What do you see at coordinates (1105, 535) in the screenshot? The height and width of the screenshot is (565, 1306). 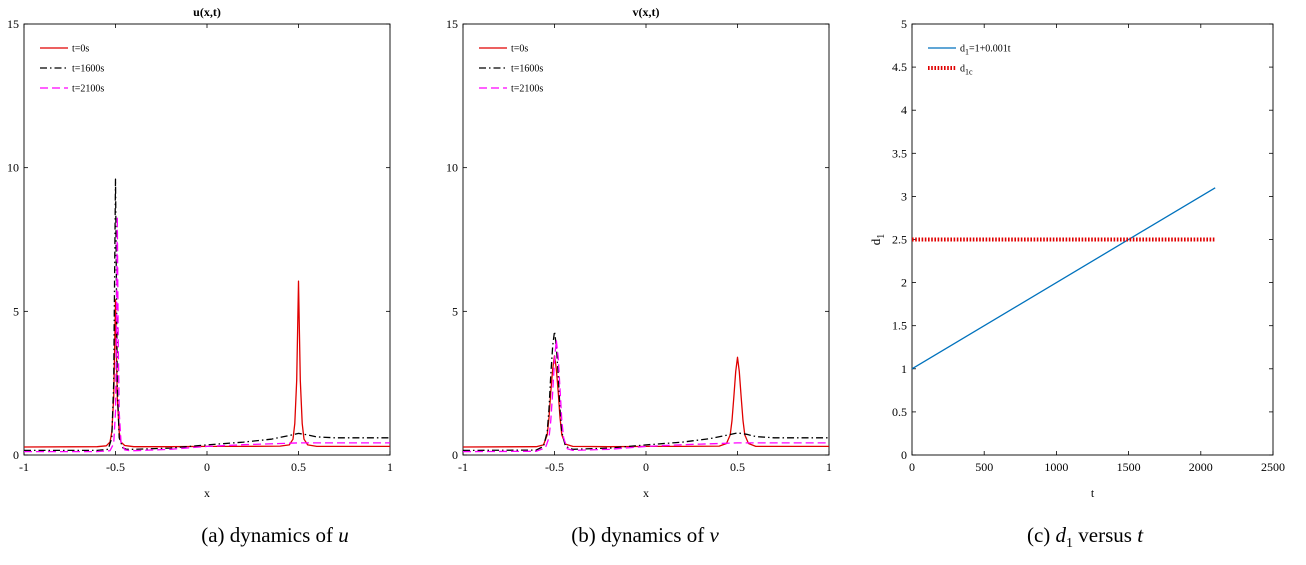 I see `caption-c-versus: versus` at bounding box center [1105, 535].